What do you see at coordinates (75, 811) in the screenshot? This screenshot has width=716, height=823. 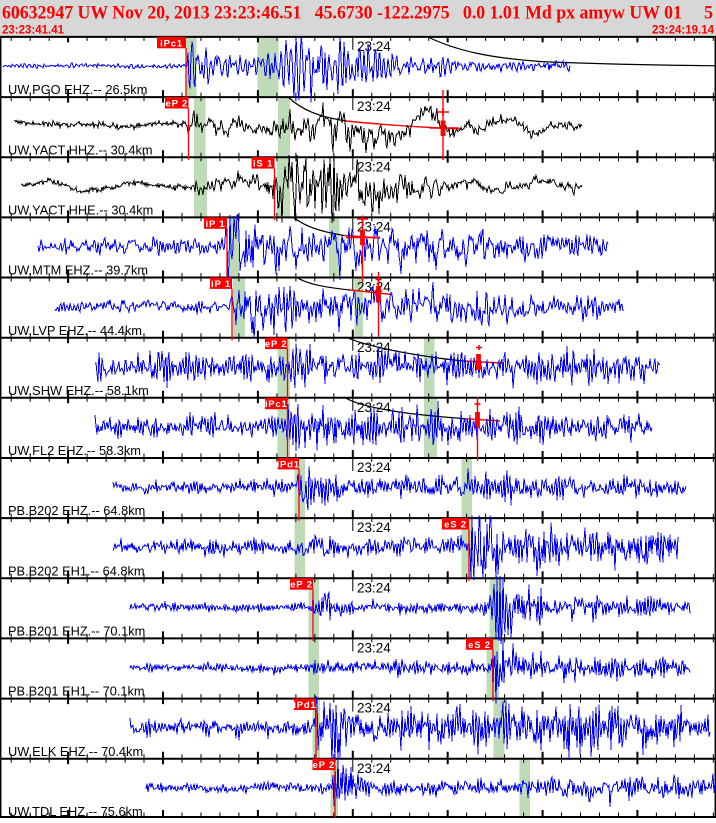 I see `svg-text: UW.TDL EHZ.-- 75.6km` at bounding box center [75, 811].